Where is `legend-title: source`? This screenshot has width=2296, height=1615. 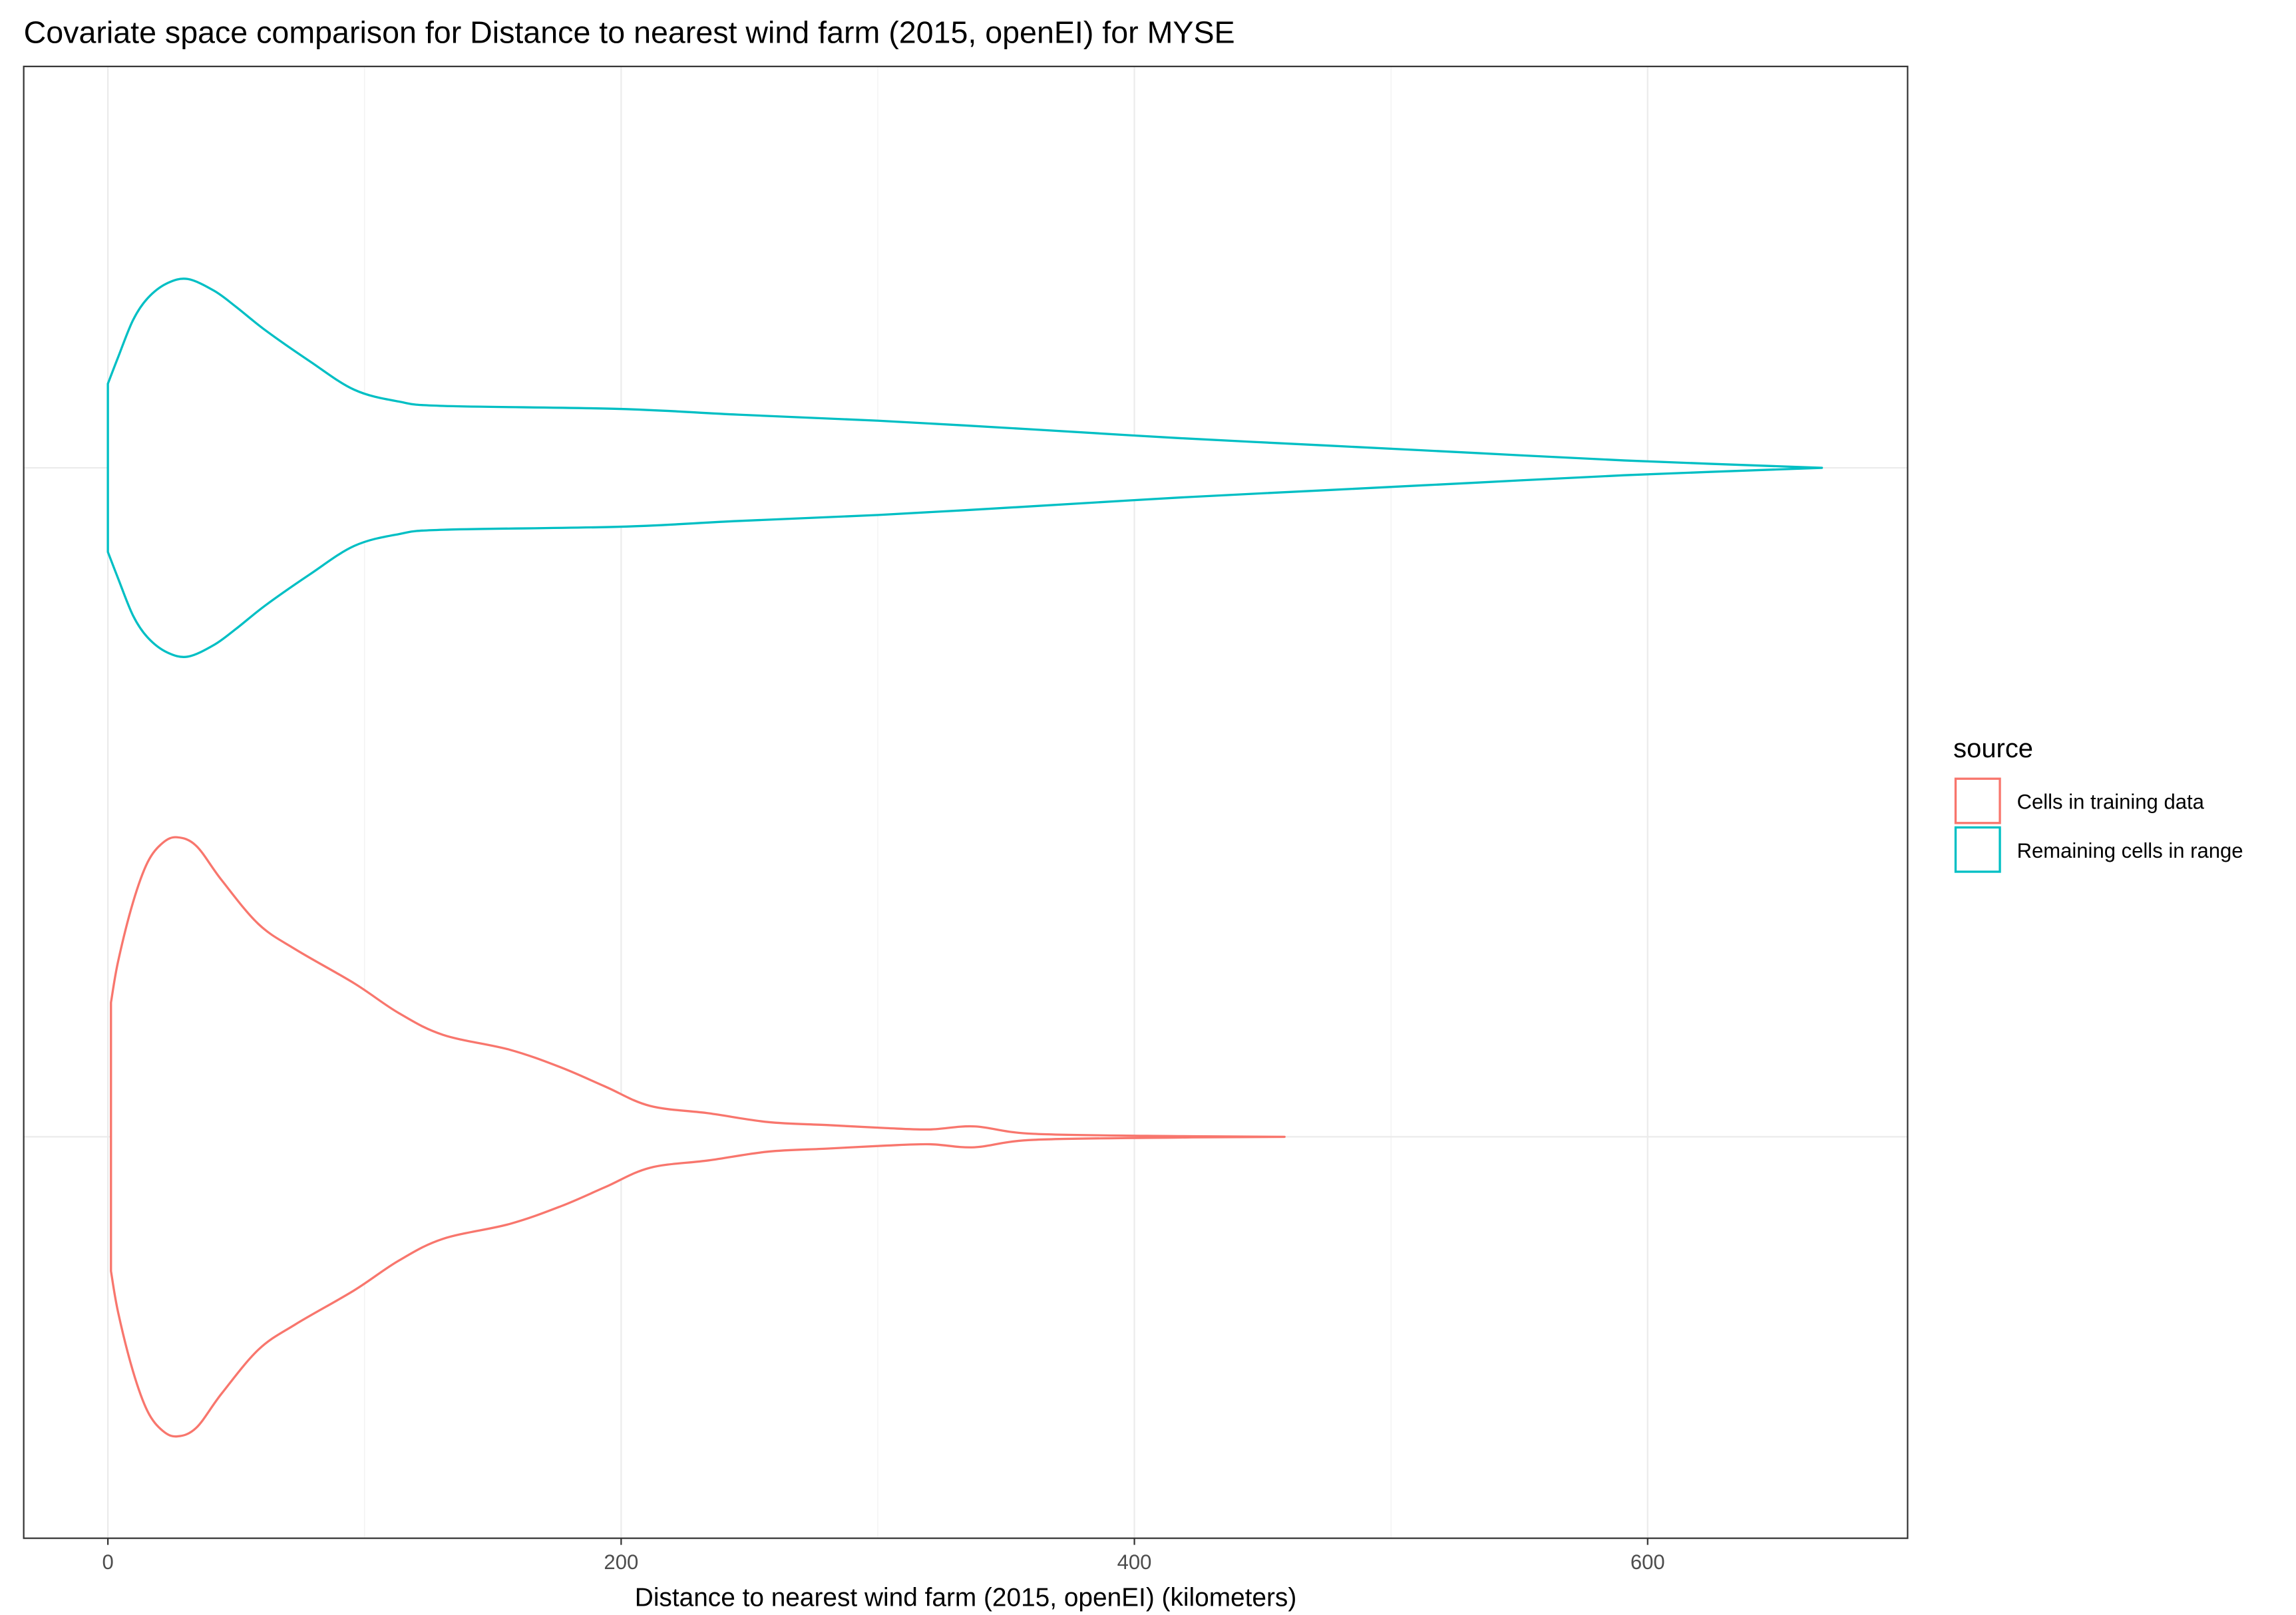
legend-title: source is located at coordinates (1993, 748).